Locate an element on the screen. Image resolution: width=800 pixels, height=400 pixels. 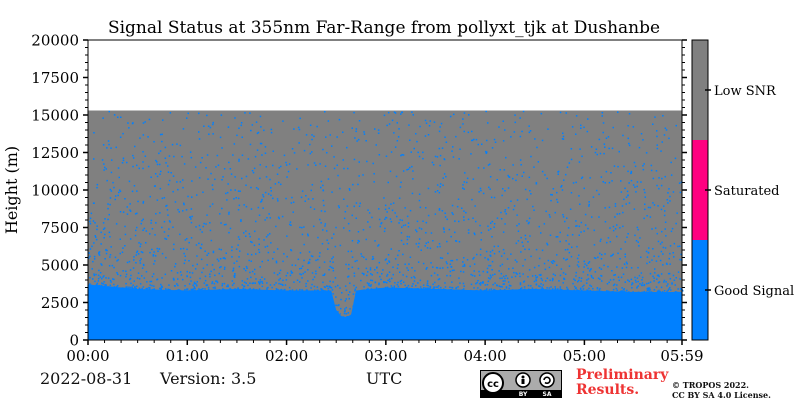
y-tick-label: 20000 is located at coordinates (55, 41).